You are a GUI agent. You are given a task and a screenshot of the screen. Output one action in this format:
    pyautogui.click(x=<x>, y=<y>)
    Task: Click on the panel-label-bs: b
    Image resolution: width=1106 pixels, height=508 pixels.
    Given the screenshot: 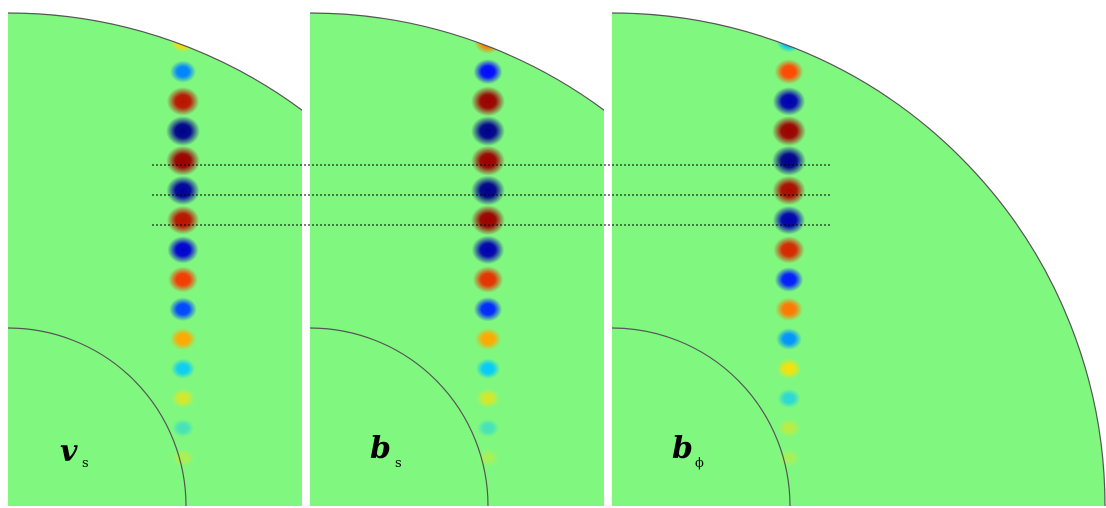 What is the action you would take?
    pyautogui.click(x=380, y=448)
    